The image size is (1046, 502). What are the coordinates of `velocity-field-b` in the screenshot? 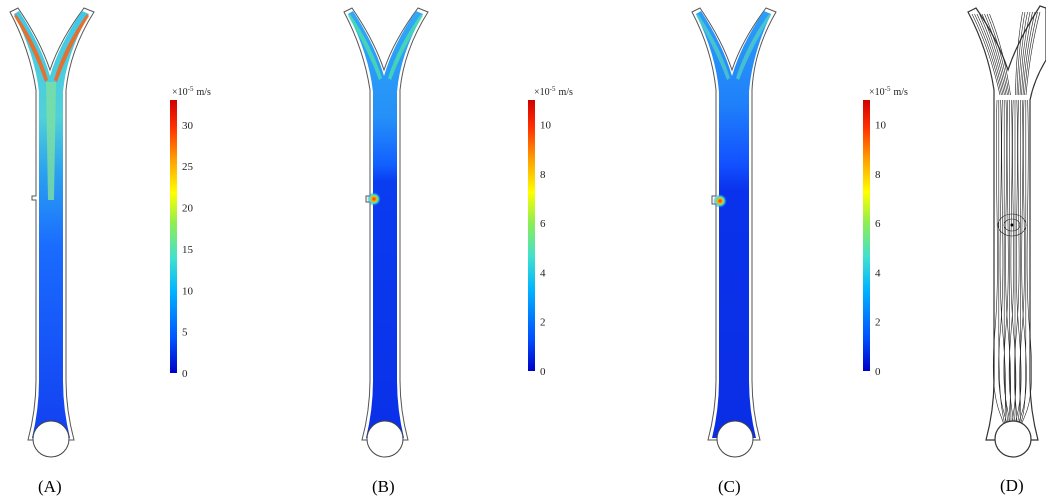 It's located at (385, 224).